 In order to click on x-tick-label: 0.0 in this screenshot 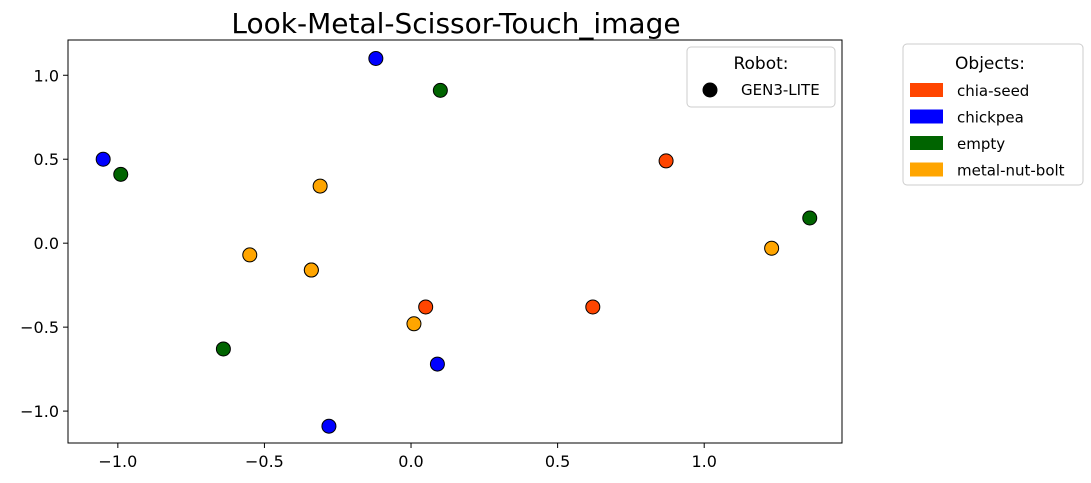, I will do `click(410, 461)`.